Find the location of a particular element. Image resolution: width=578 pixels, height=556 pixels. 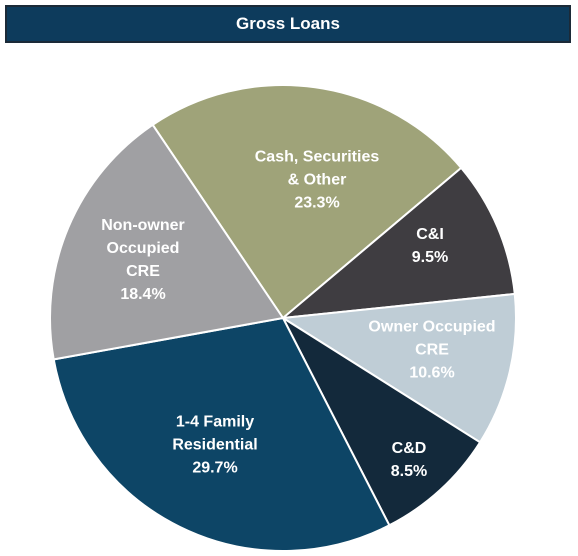

slice-label: Non-owner Occupied CRE 18.4% is located at coordinates (143, 260).